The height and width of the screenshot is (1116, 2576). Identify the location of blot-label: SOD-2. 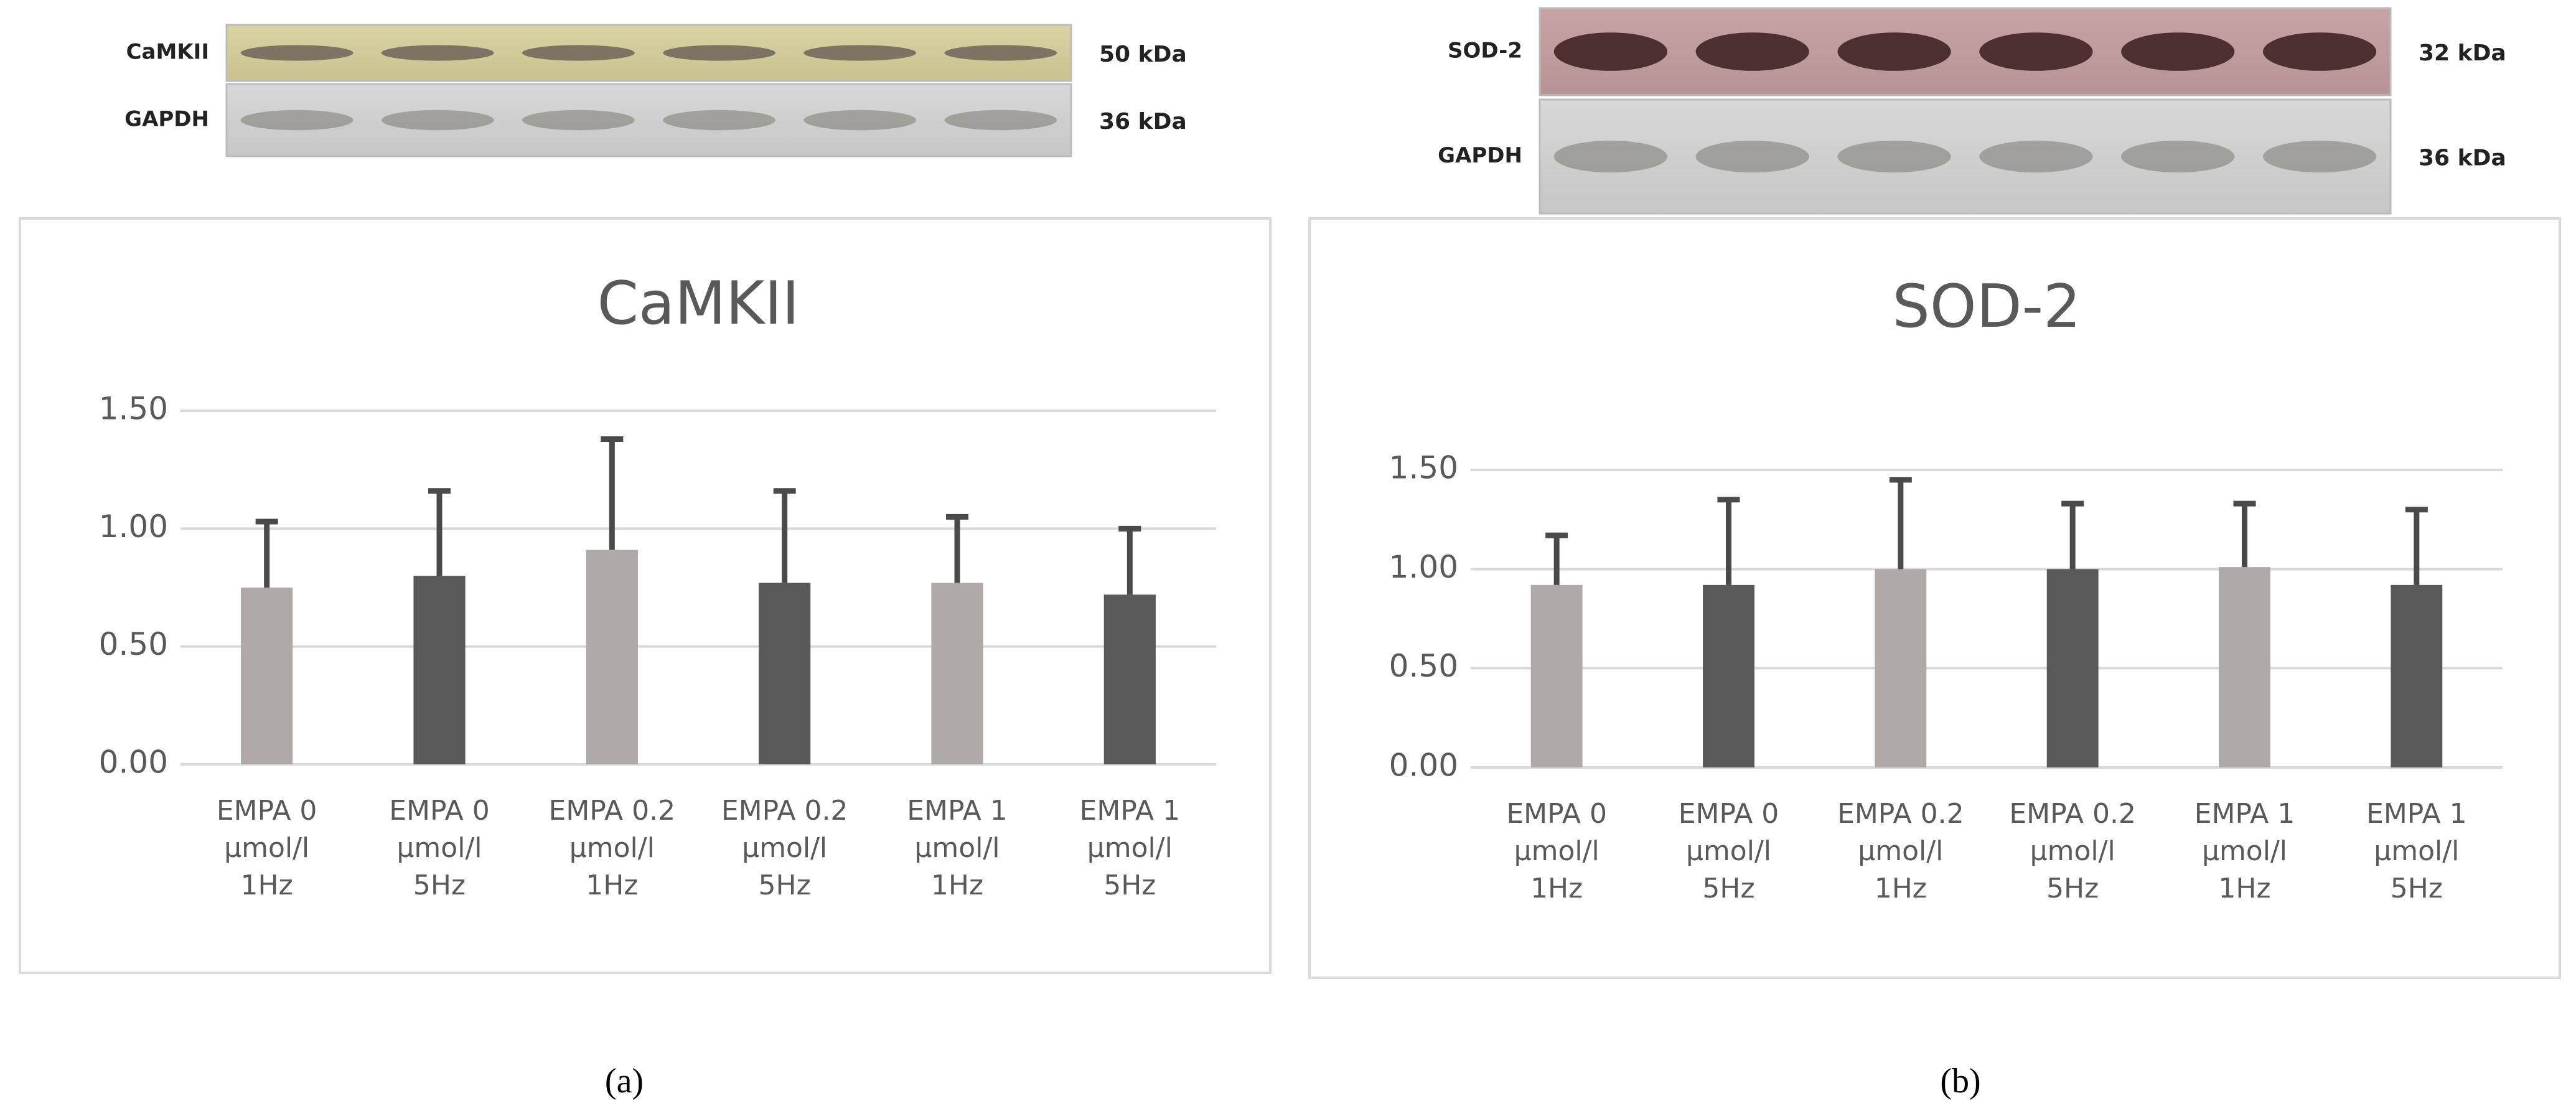
(1485, 51).